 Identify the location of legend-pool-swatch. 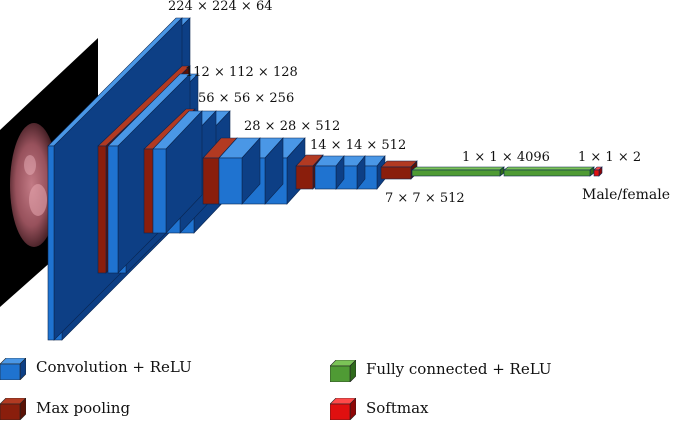
(13, 409).